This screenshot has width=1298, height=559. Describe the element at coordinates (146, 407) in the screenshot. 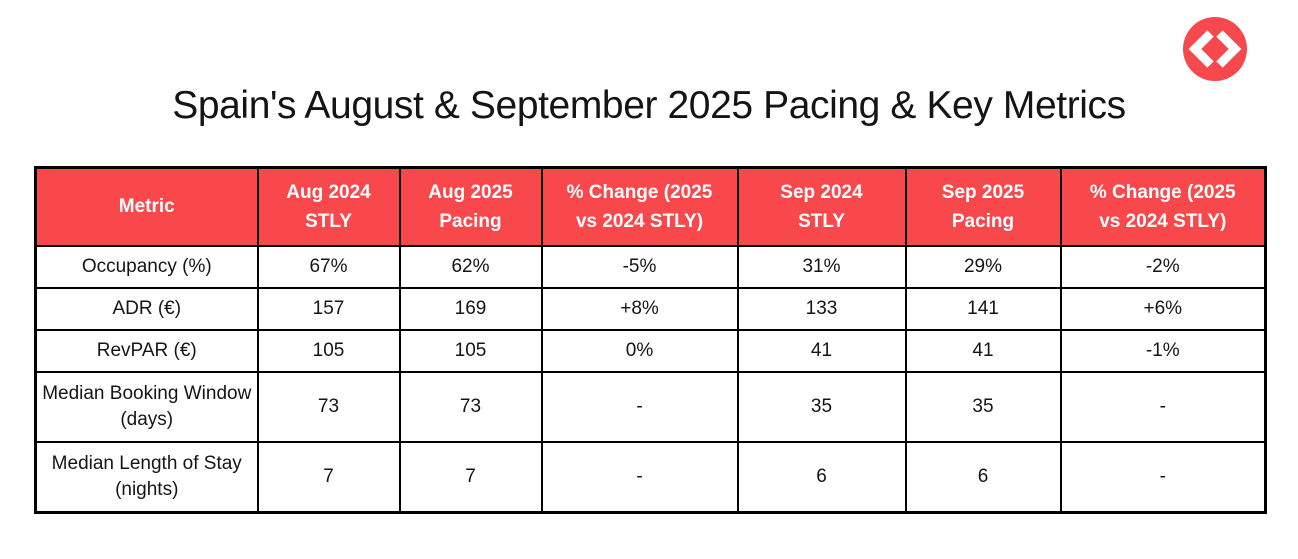

I see `metric-cell: Median Booking Window (days)` at that location.